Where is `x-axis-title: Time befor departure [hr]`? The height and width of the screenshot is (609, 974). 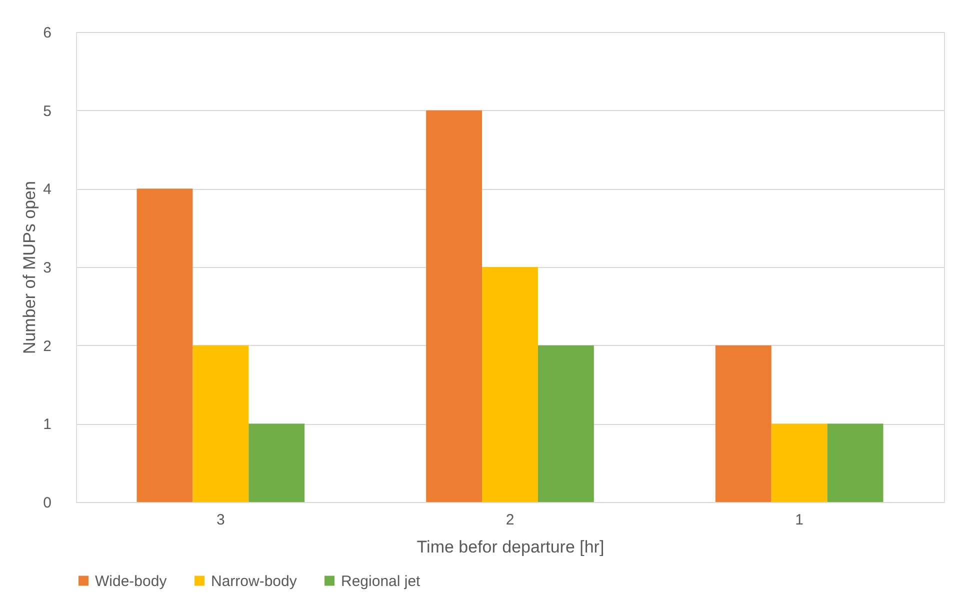 x-axis-title: Time befor departure [hr] is located at coordinates (510, 547).